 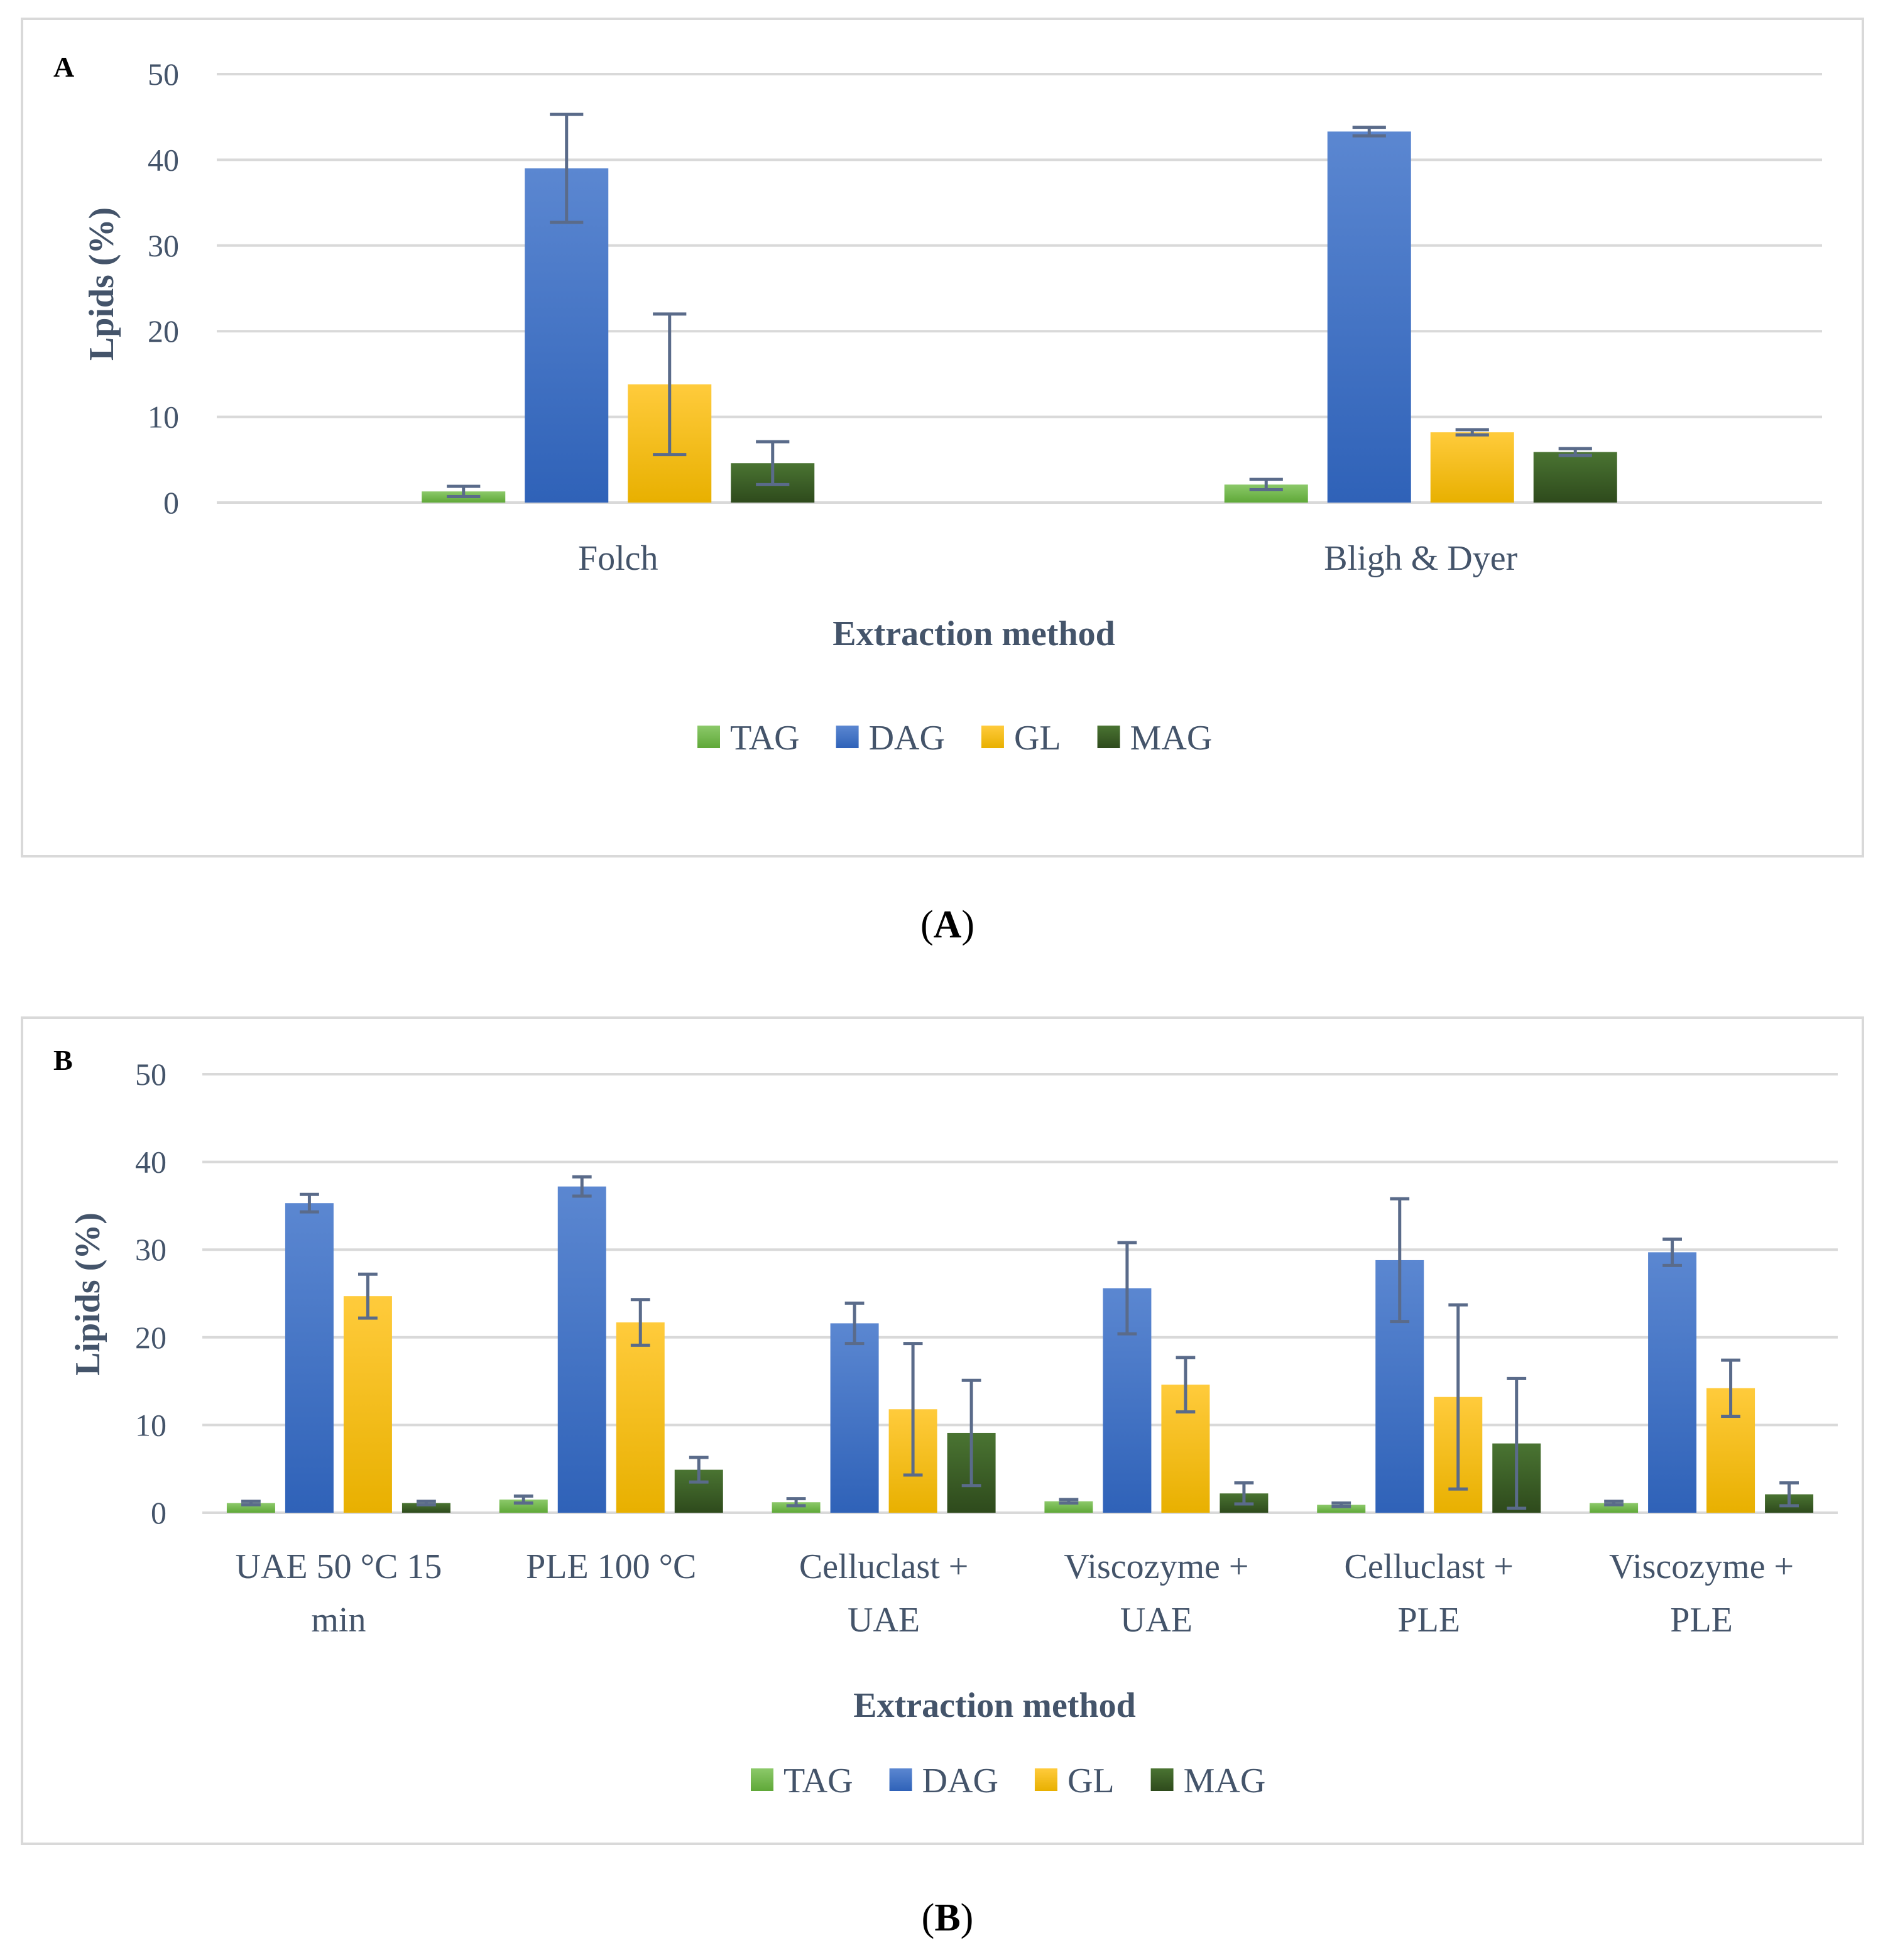 I want to click on chart-a-y-axis-title: Lpids (%), so click(x=101, y=284).